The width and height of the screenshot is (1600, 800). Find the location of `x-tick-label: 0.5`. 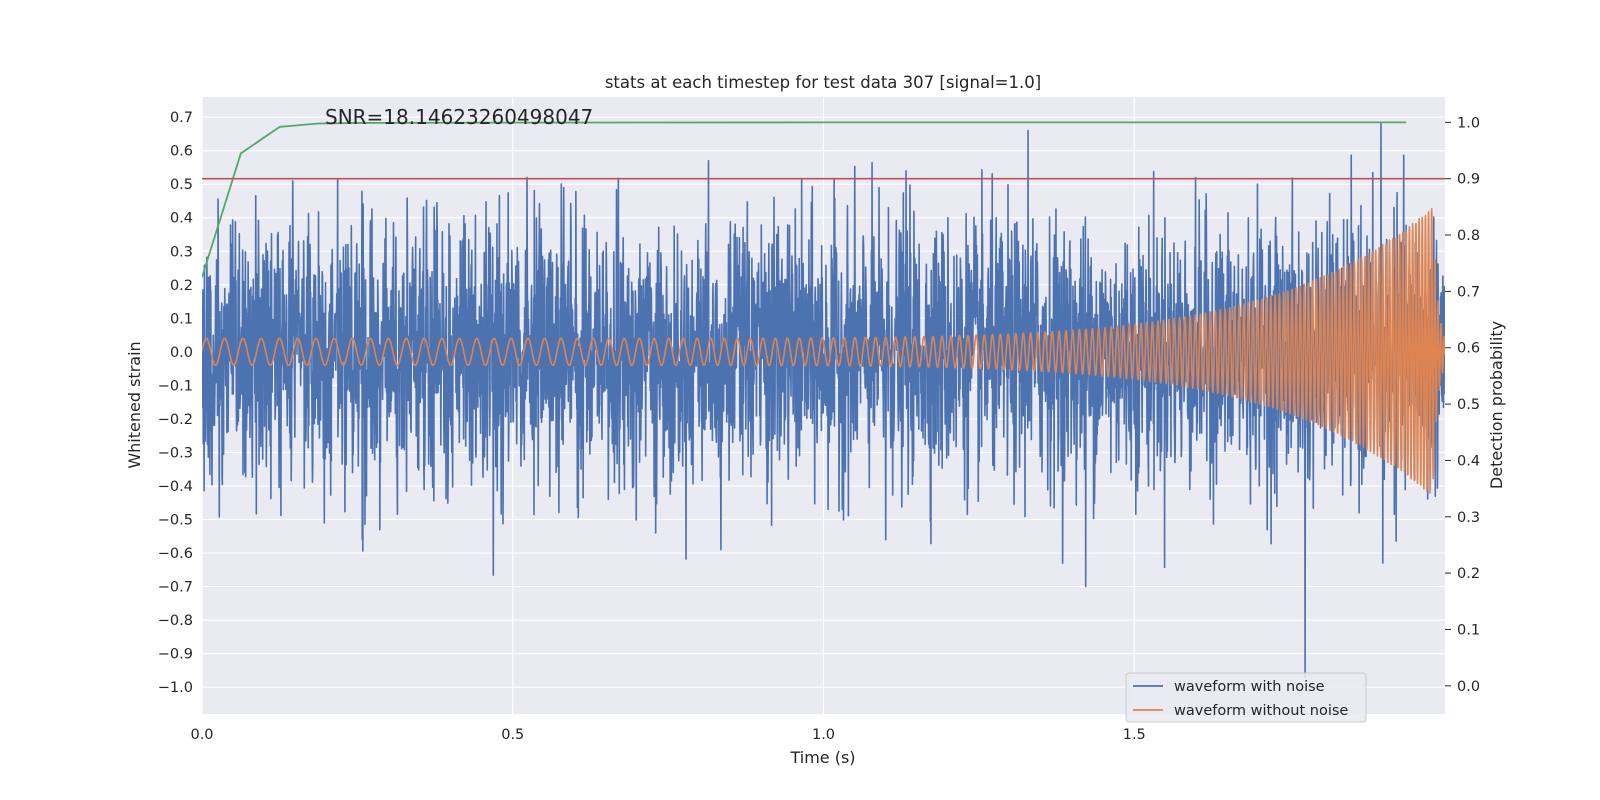

x-tick-label: 0.5 is located at coordinates (512, 735).